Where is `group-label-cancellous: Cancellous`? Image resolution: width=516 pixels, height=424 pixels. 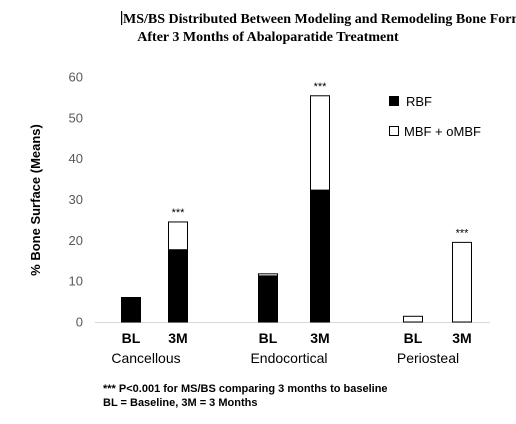
group-label-cancellous: Cancellous is located at coordinates (145, 358).